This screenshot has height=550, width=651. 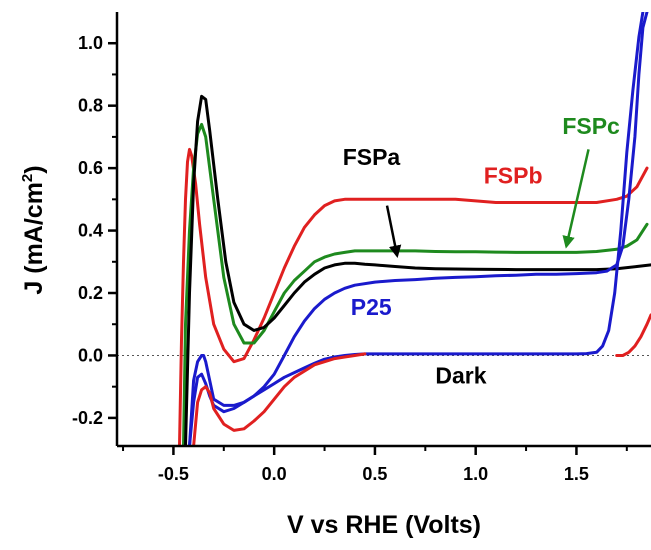 What do you see at coordinates (513, 176) in the screenshot?
I see `annotation-label-fspb: FSPb` at bounding box center [513, 176].